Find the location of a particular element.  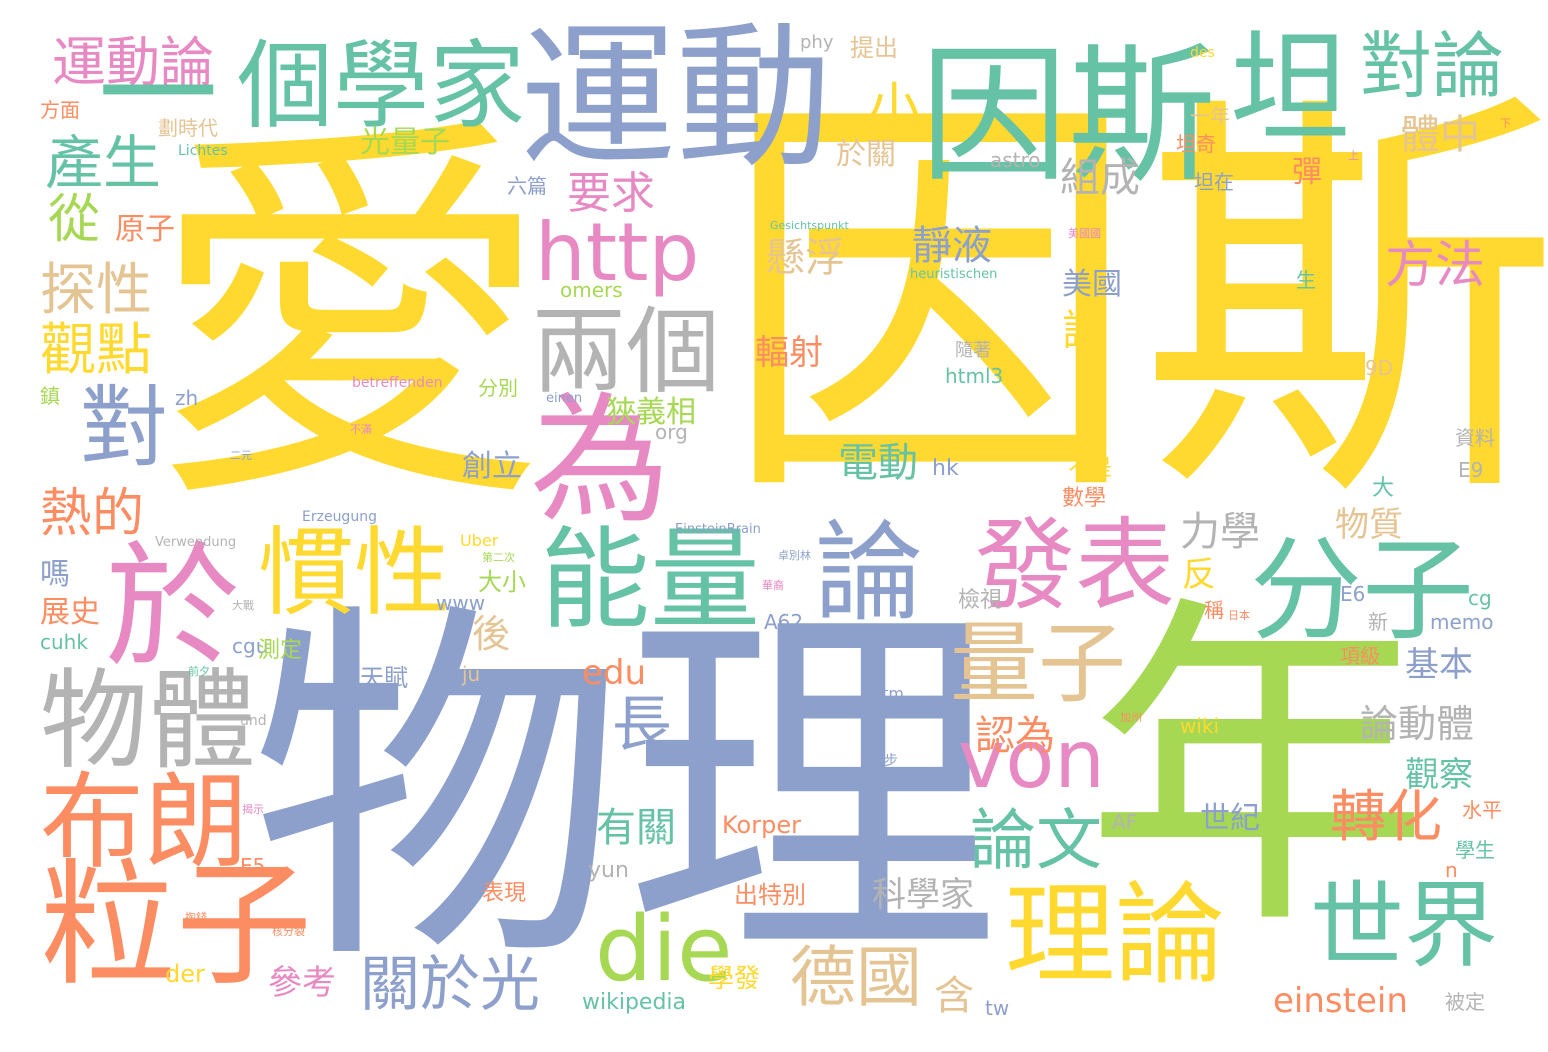

word-buman: 不滿 is located at coordinates (361, 429).